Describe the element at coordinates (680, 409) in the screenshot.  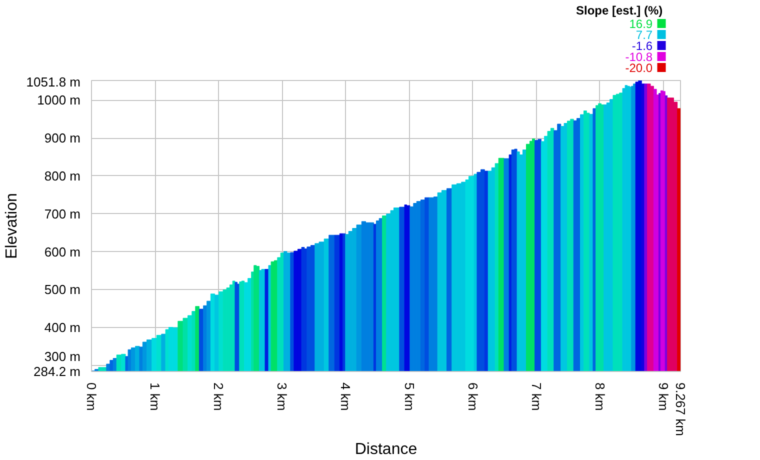
I see `x-tick-label: 9.267 km` at that location.